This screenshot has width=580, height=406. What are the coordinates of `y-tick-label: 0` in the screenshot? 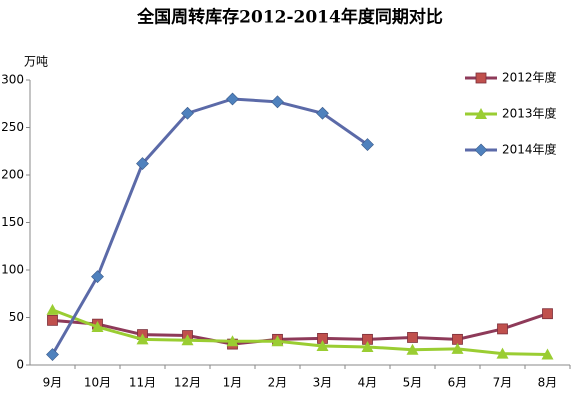 It's located at (20, 365).